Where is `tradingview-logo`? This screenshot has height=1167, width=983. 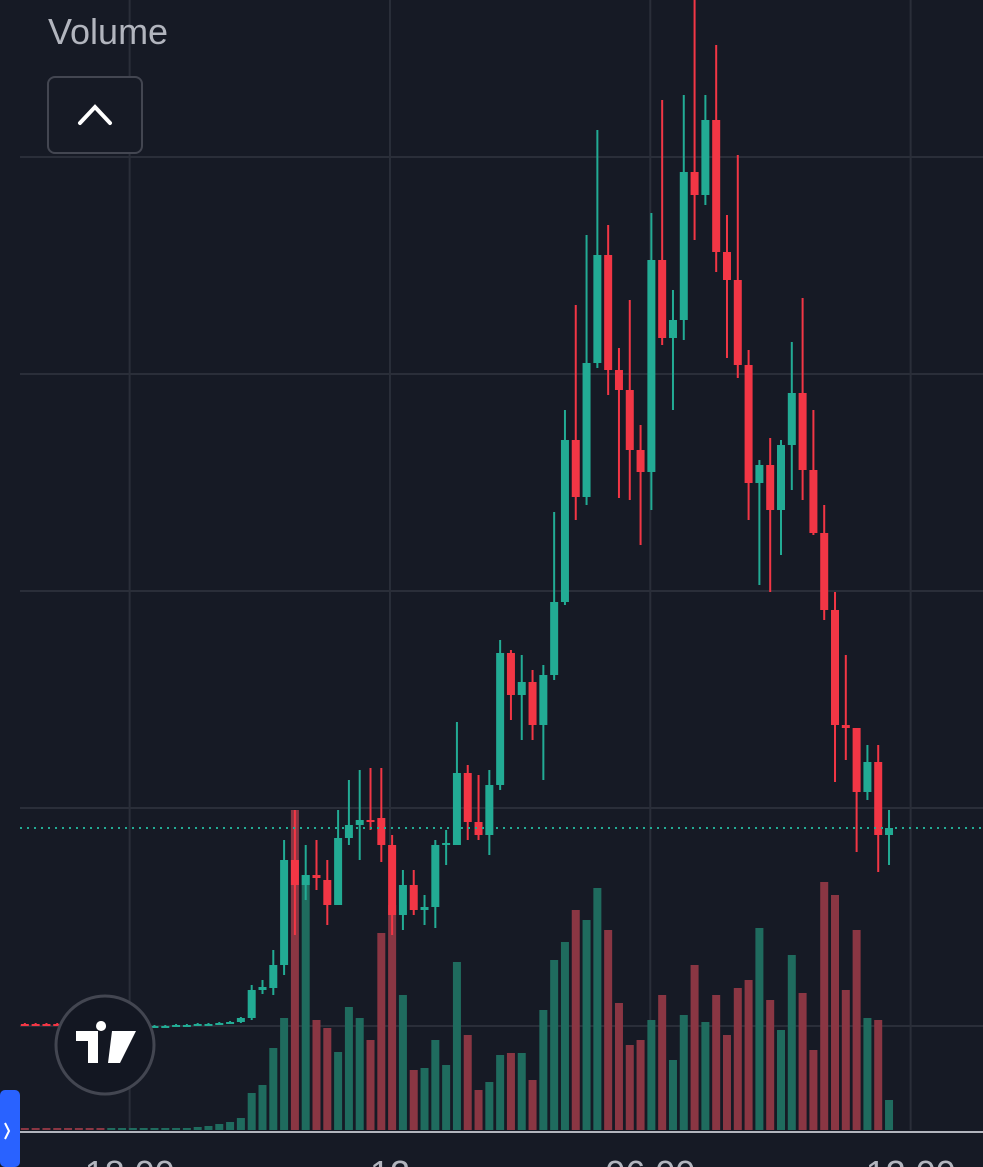 tradingview-logo is located at coordinates (105, 1045).